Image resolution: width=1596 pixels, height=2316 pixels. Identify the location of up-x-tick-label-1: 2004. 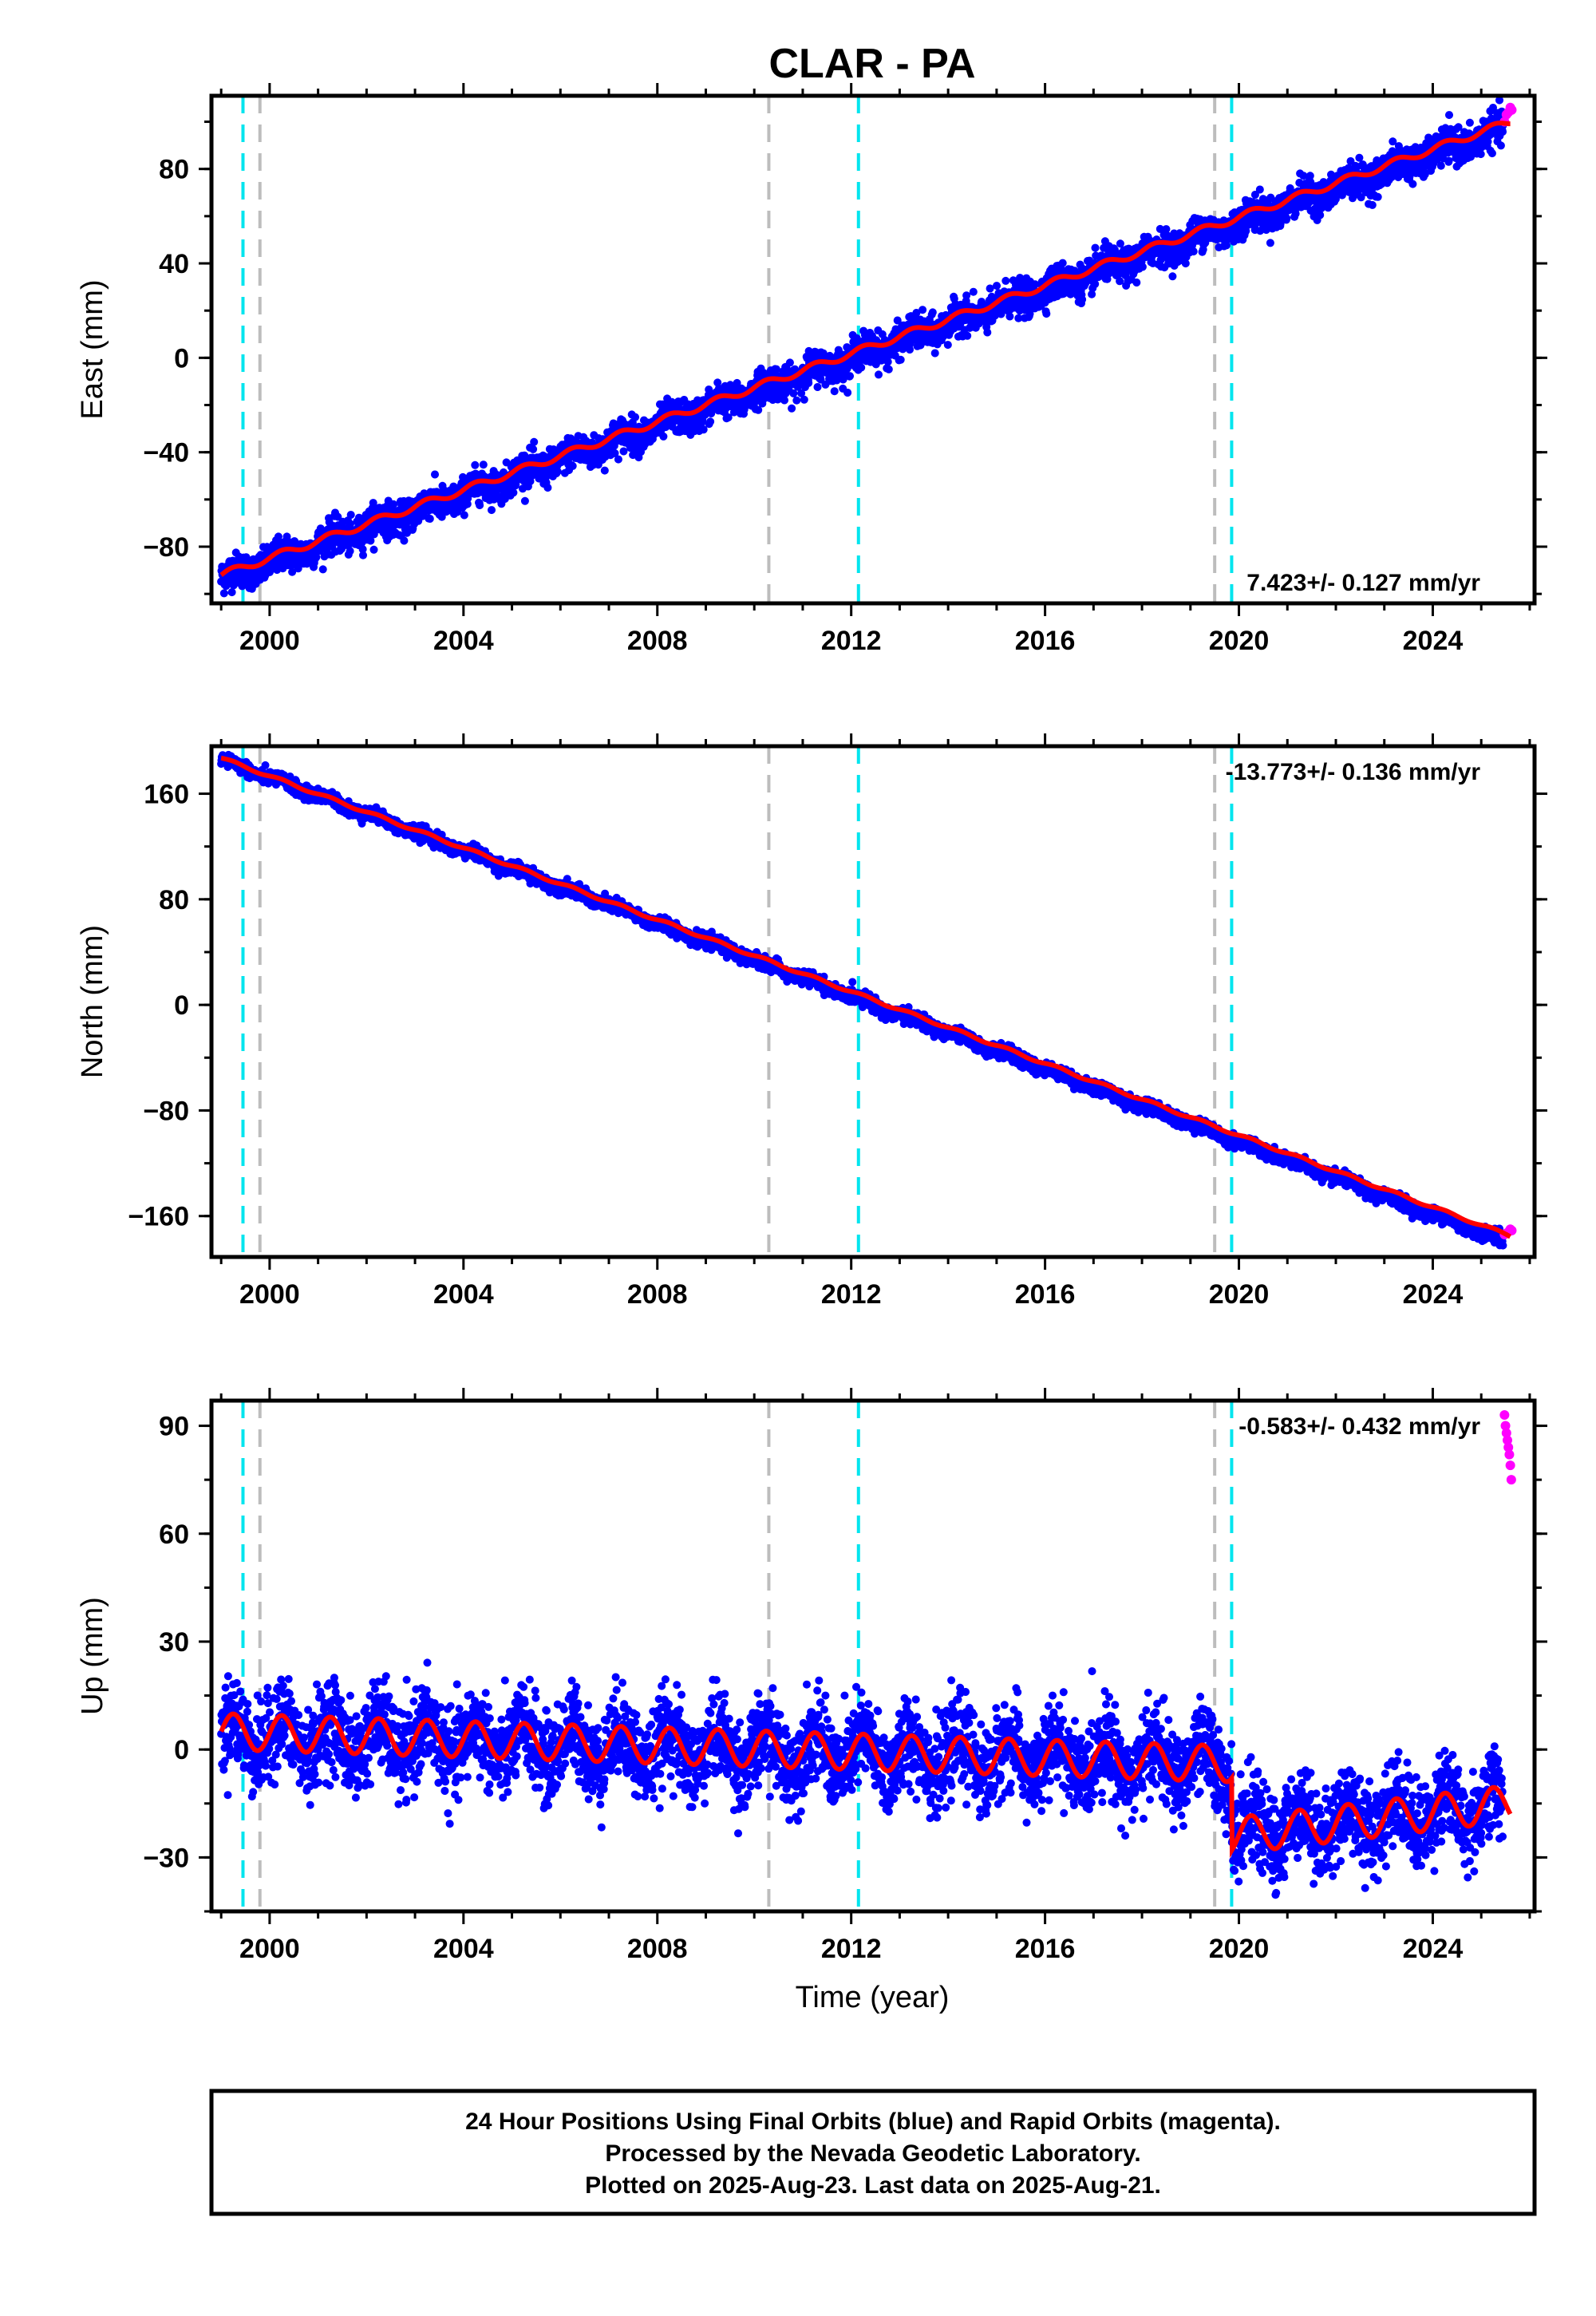
(464, 1949).